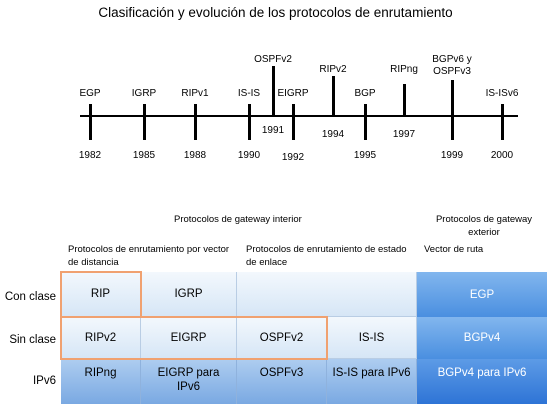 Image resolution: width=551 pixels, height=410 pixels. What do you see at coordinates (365, 155) in the screenshot?
I see `timeline-year-label: 1995` at bounding box center [365, 155].